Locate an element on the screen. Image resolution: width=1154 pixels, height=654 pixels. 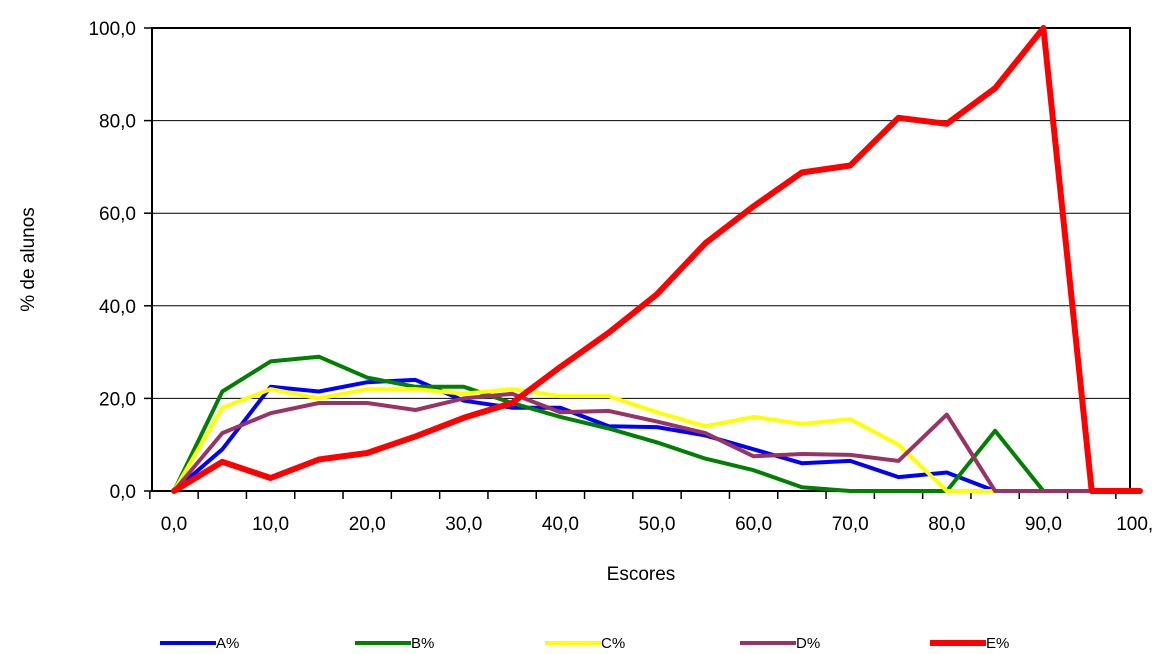
y-tick-label: 0,0 is located at coordinates (123, 492).